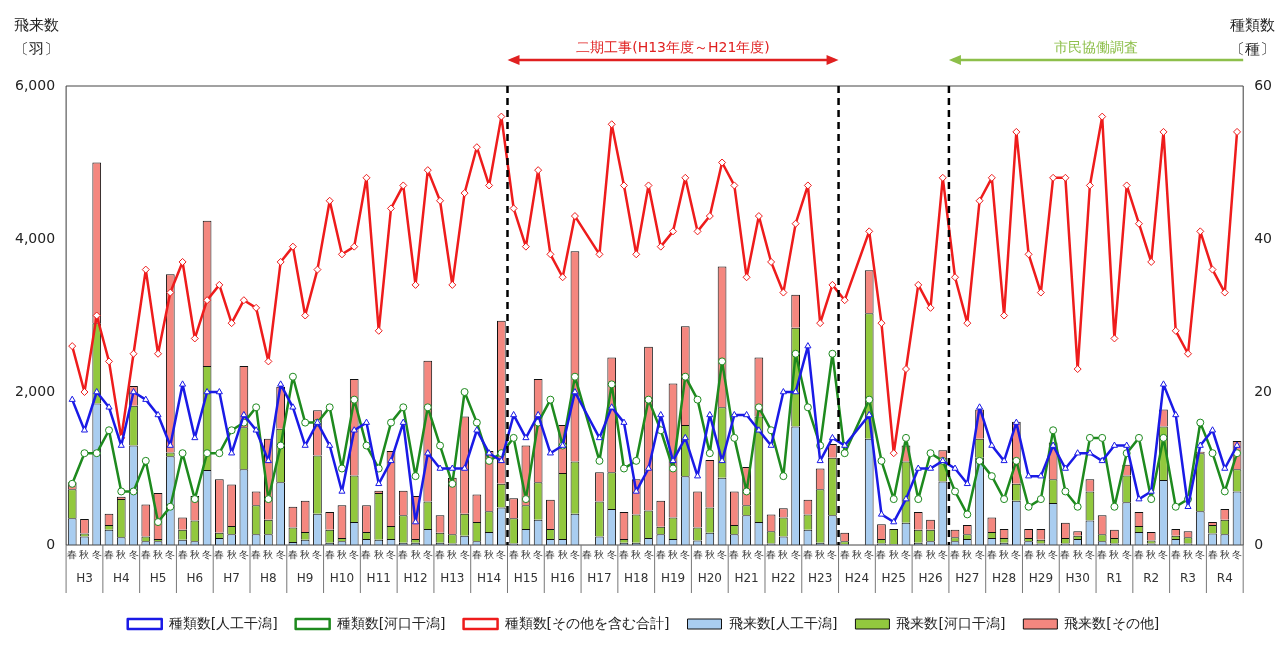 The width and height of the screenshot is (1287, 653). I want to click on text: H13, so click(452, 578).